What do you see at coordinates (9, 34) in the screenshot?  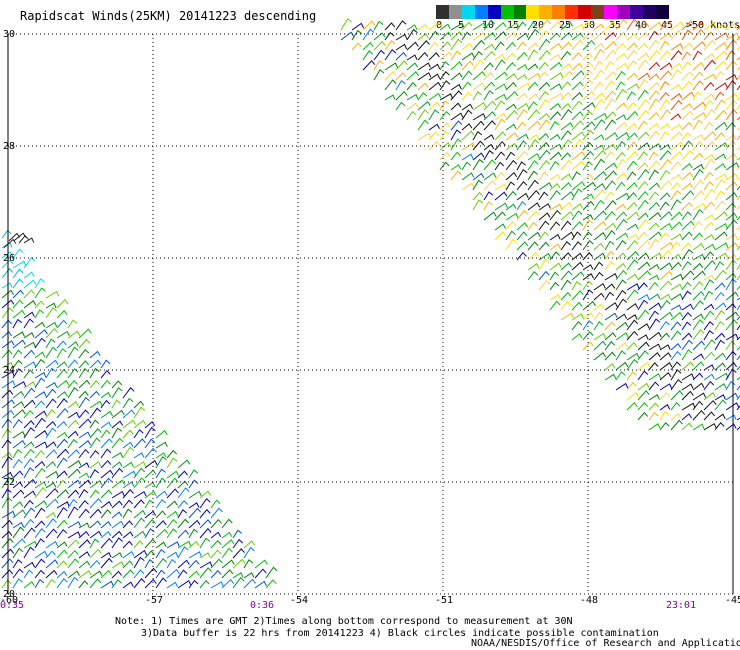 I see `latitude-tick-label: 30` at bounding box center [9, 34].